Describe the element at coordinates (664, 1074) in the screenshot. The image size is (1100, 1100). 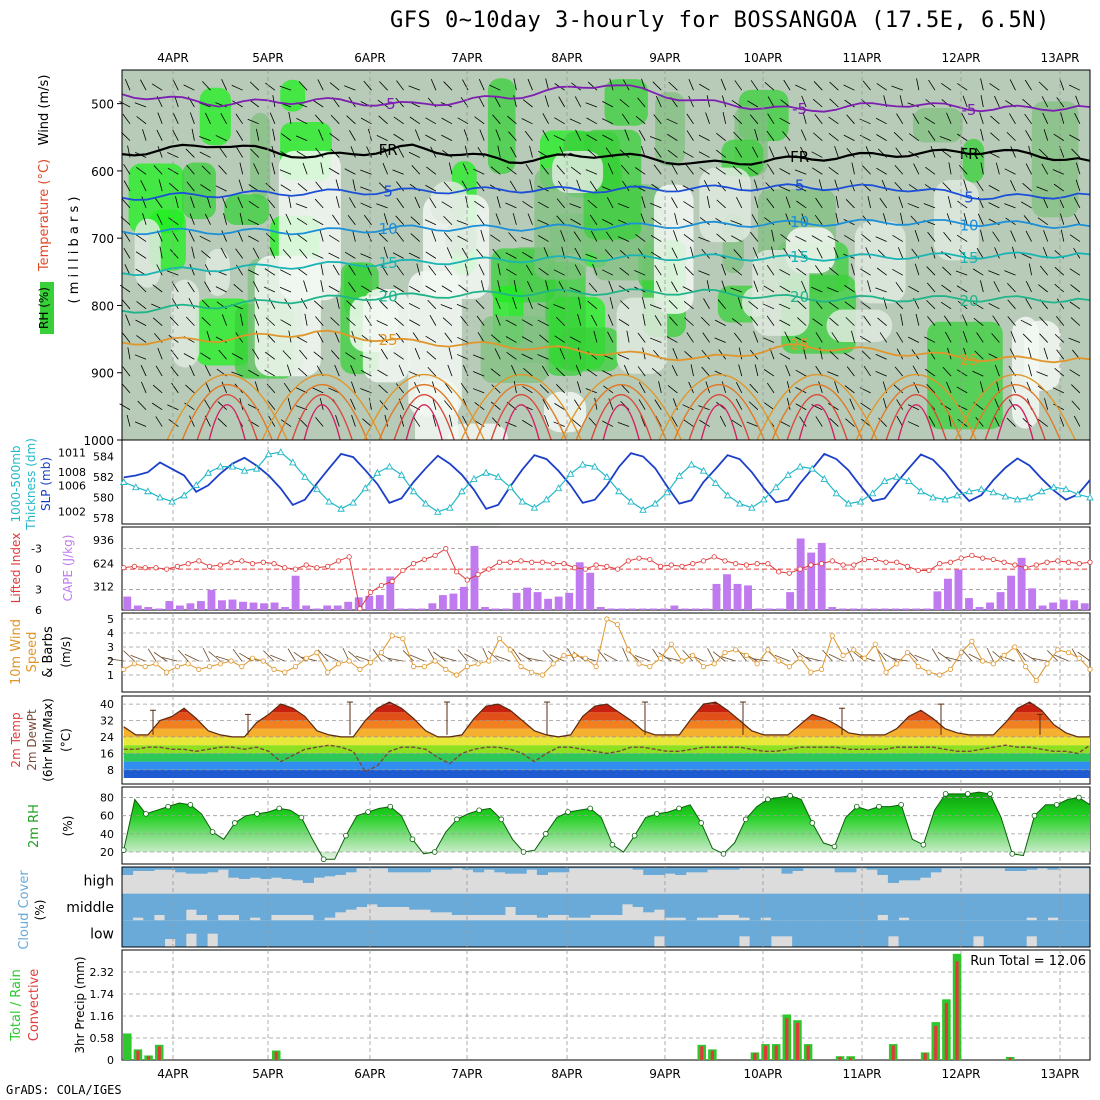
I see `bottom-date-label: 9APR` at that location.